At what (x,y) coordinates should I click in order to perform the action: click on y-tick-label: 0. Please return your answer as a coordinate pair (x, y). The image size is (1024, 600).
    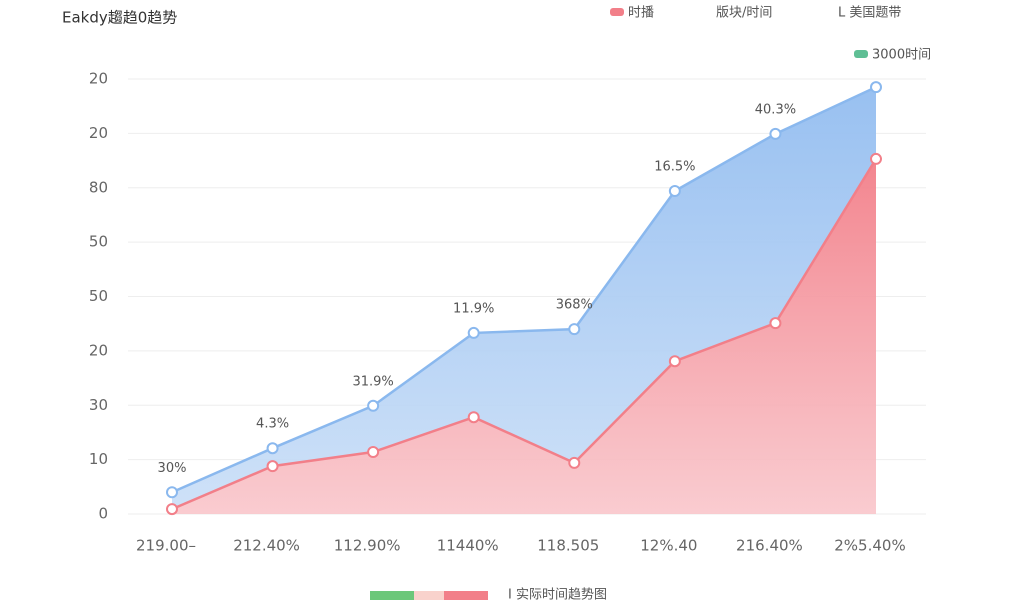
    Looking at the image, I should click on (103, 514).